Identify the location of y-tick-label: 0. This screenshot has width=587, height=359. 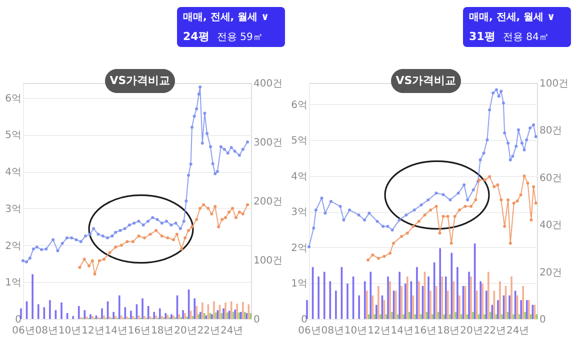
(304, 320).